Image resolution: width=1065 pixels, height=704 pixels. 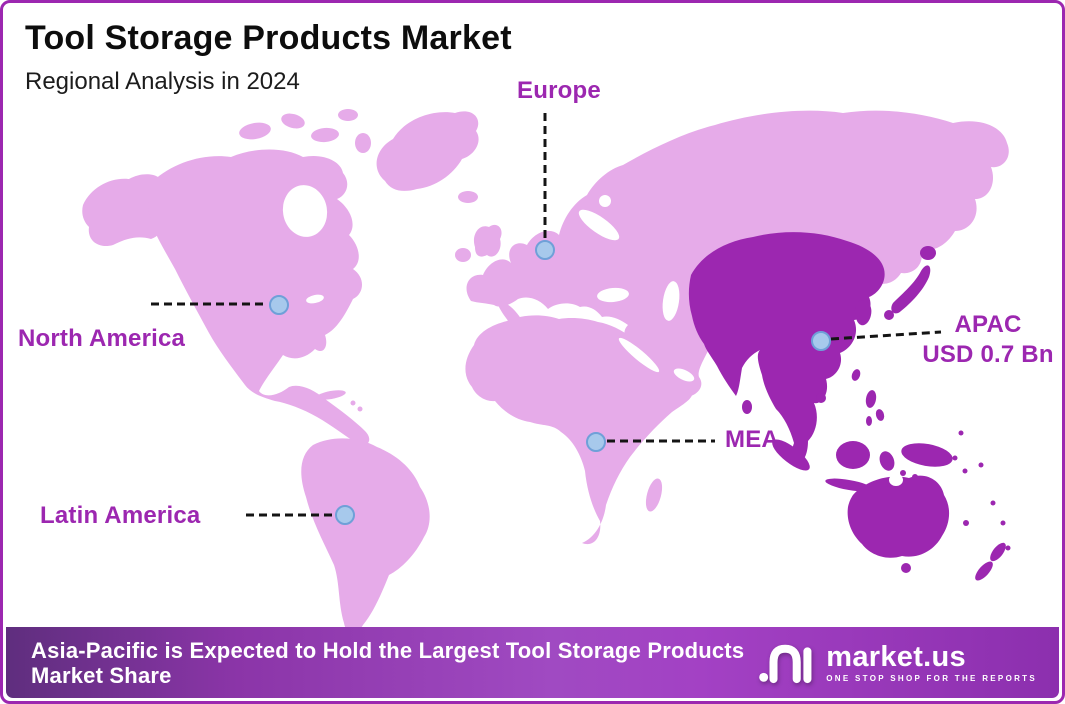 I want to click on black-sea-water, so click(x=613, y=295).